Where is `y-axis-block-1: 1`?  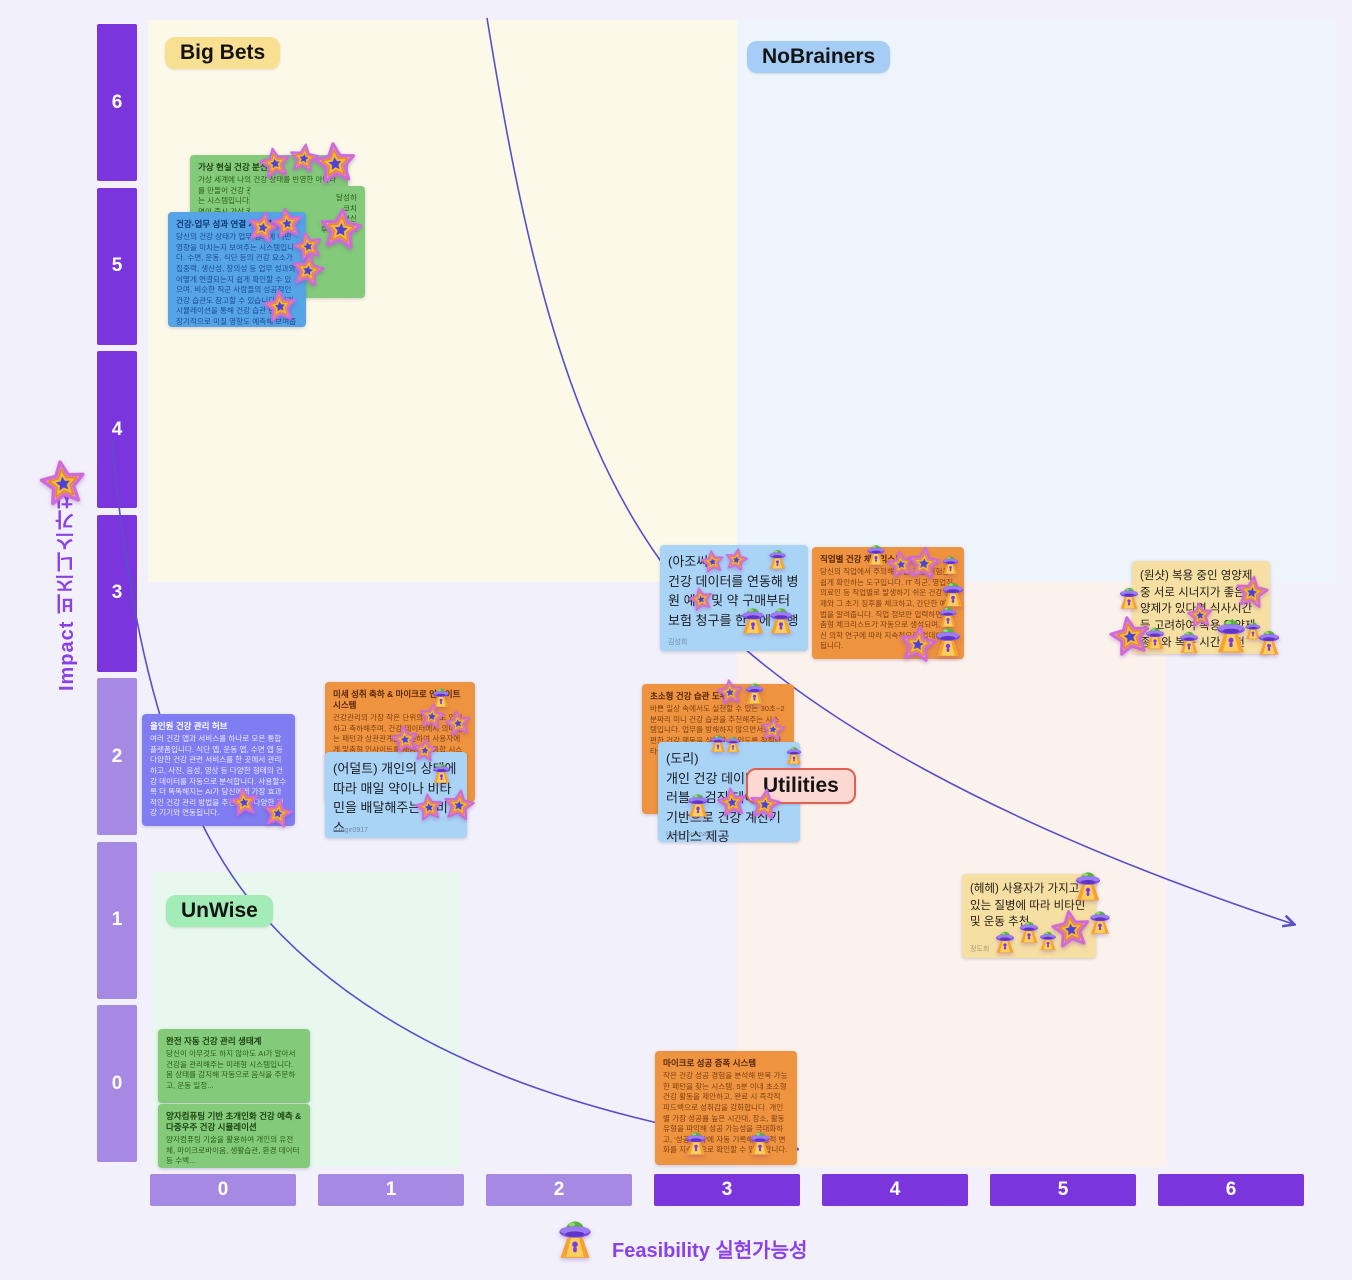
y-axis-block-1: 1 is located at coordinates (117, 920).